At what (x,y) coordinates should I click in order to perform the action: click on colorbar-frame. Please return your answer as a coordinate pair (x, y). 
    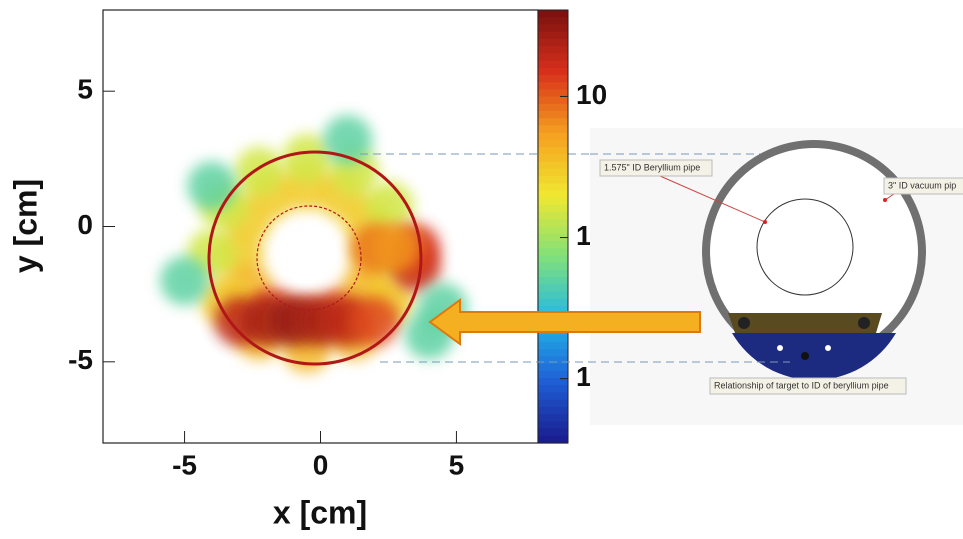
    Looking at the image, I should click on (553, 226).